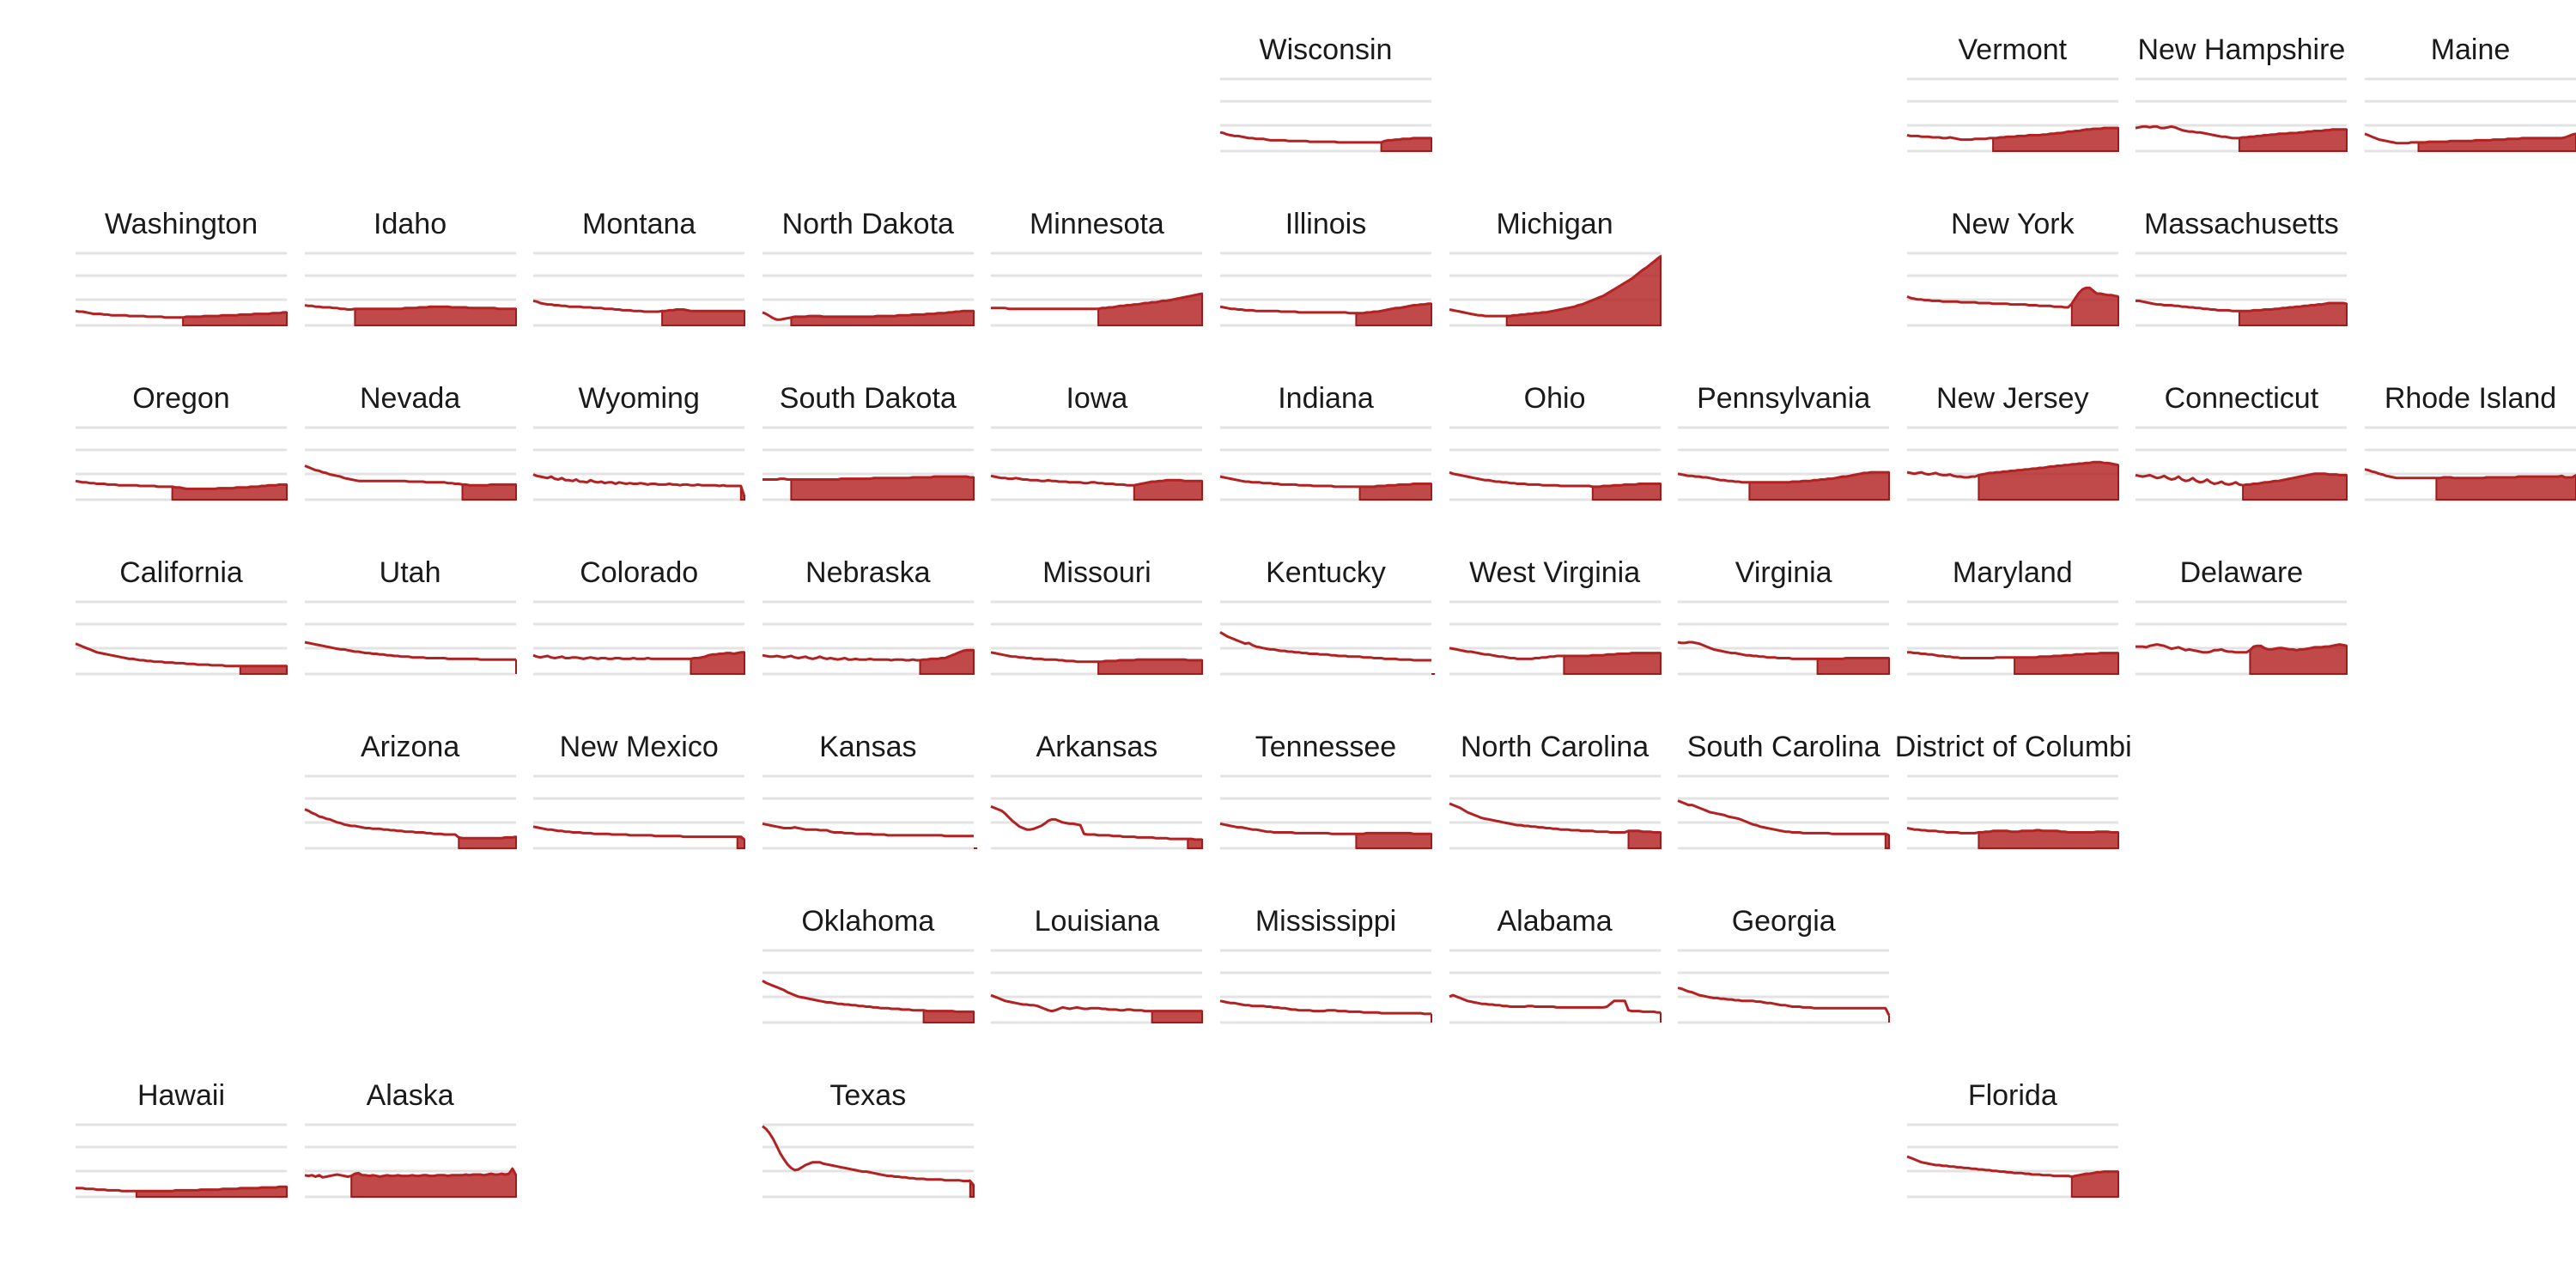 The image size is (2576, 1287). Describe the element at coordinates (181, 224) in the screenshot. I see `state-title: Washington` at that location.